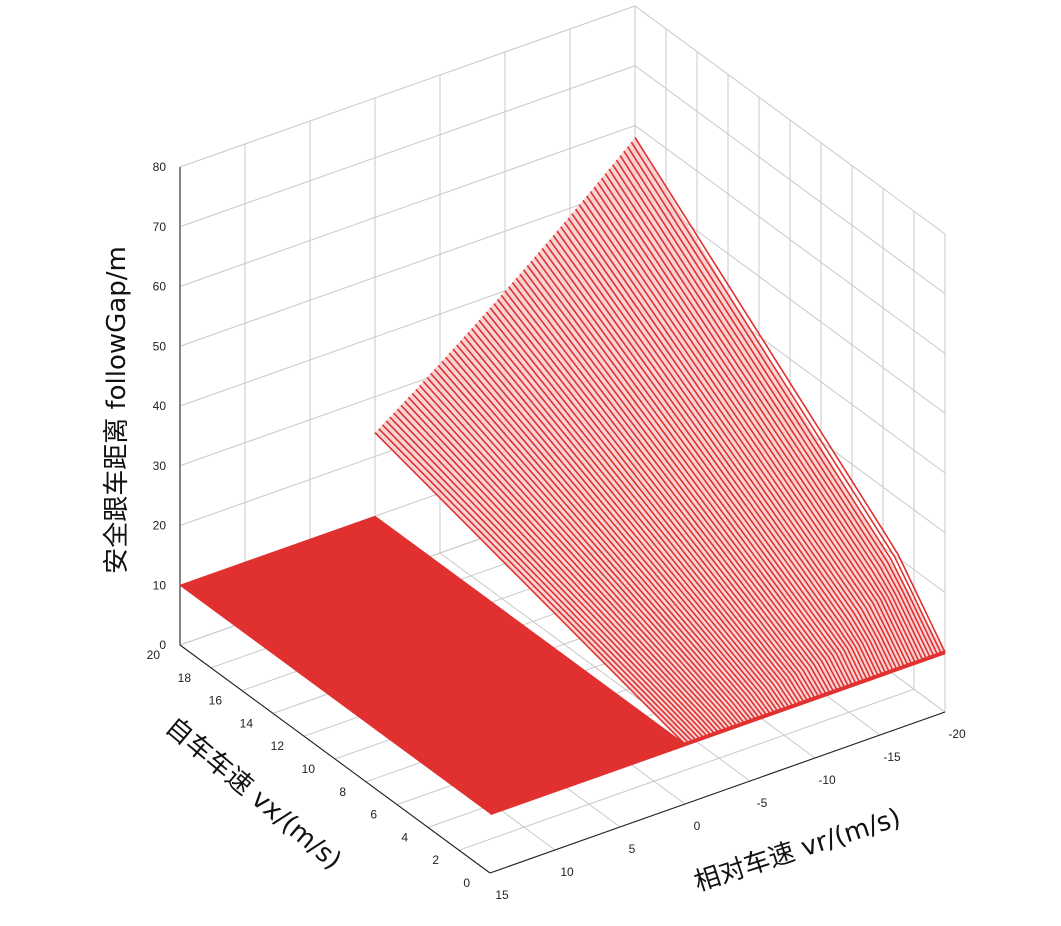 The width and height of the screenshot is (1061, 926). I want to click on z-tick-label: 40, so click(160, 406).